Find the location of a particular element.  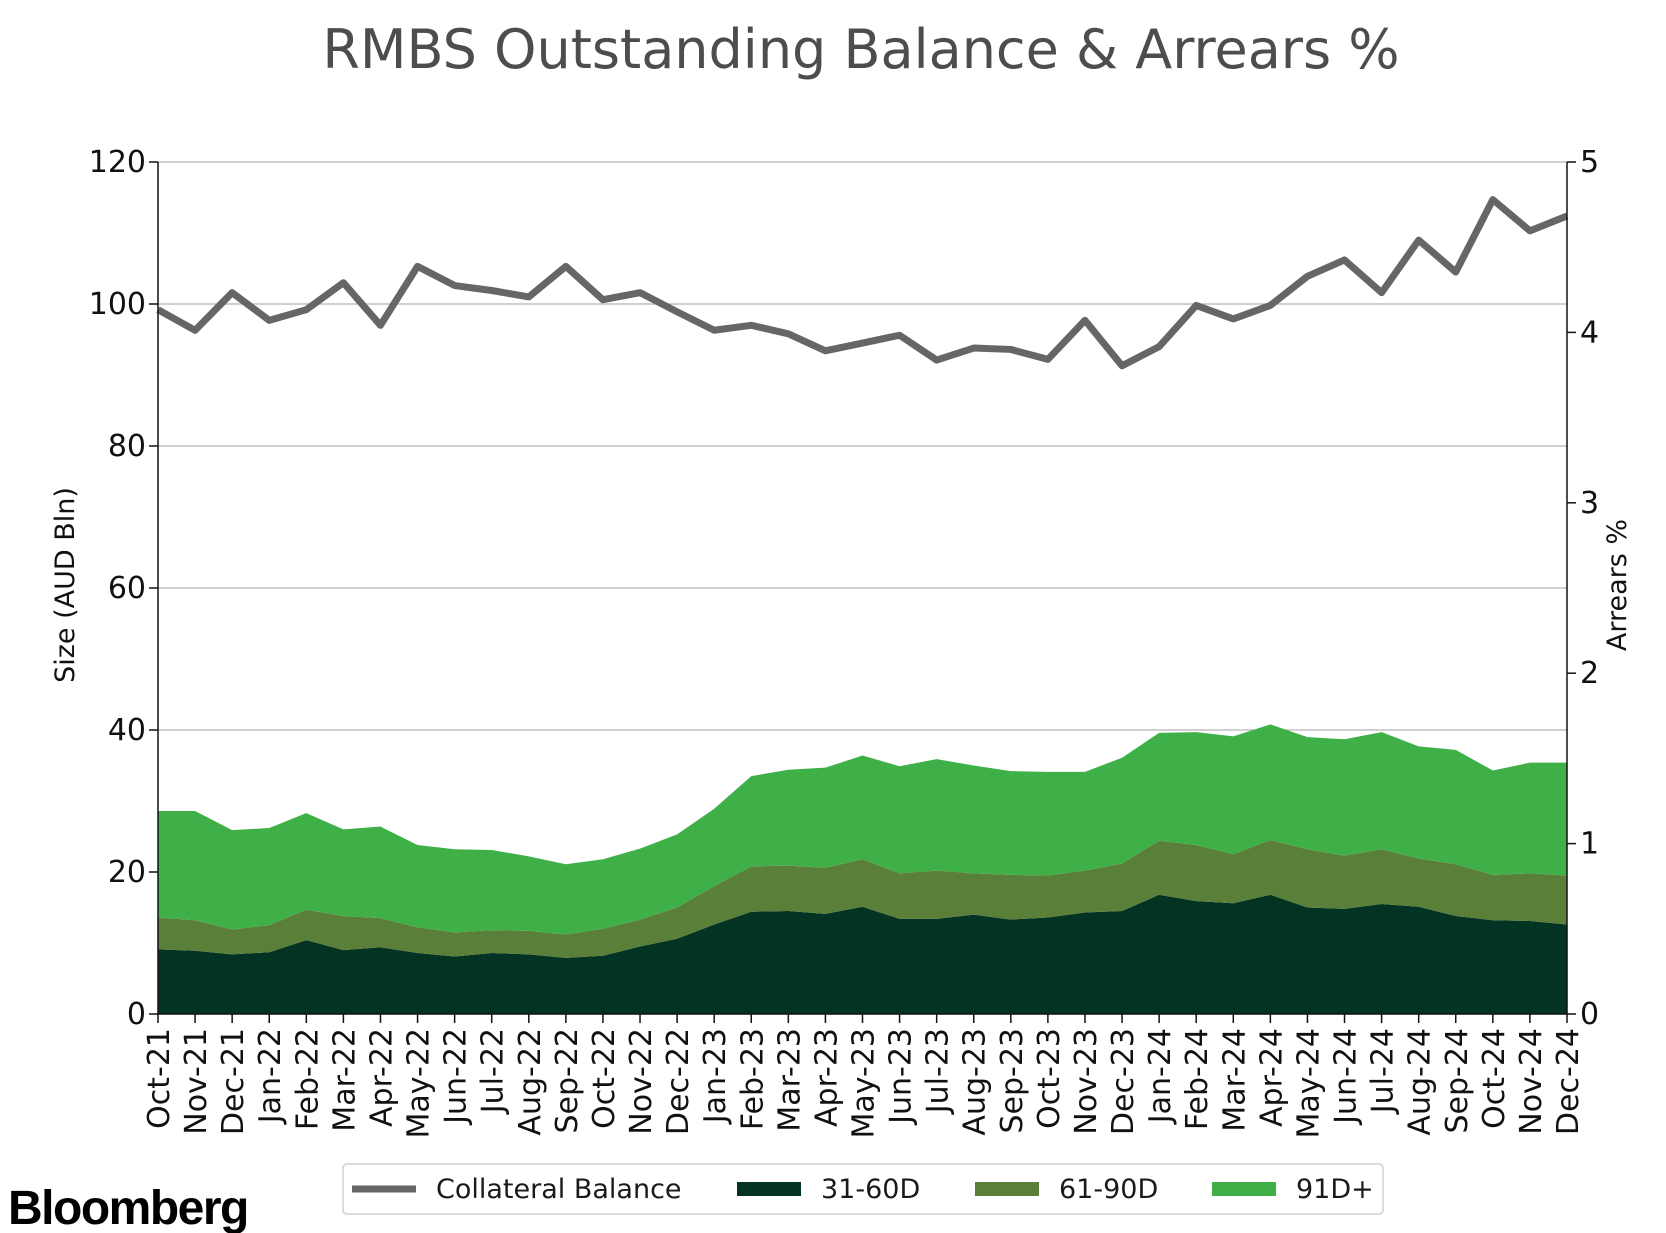

area-31-60d is located at coordinates (862, 954).